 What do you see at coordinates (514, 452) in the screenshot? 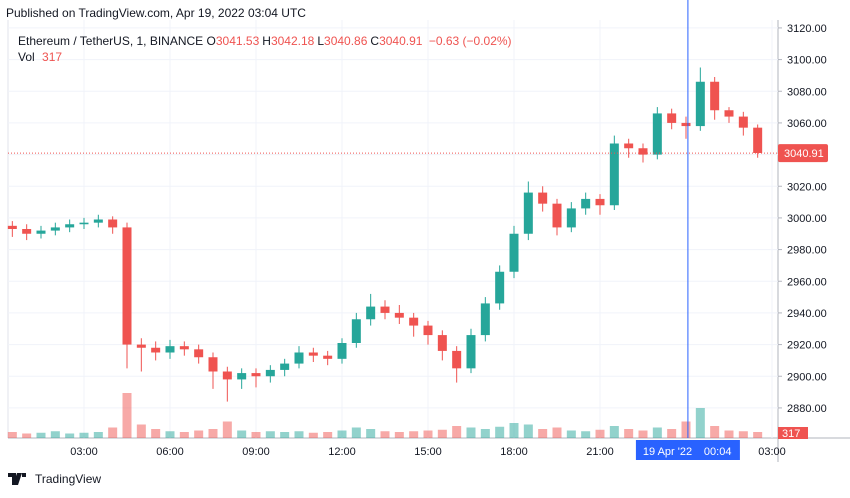
I see `x-tick-label: 18:00` at bounding box center [514, 452].